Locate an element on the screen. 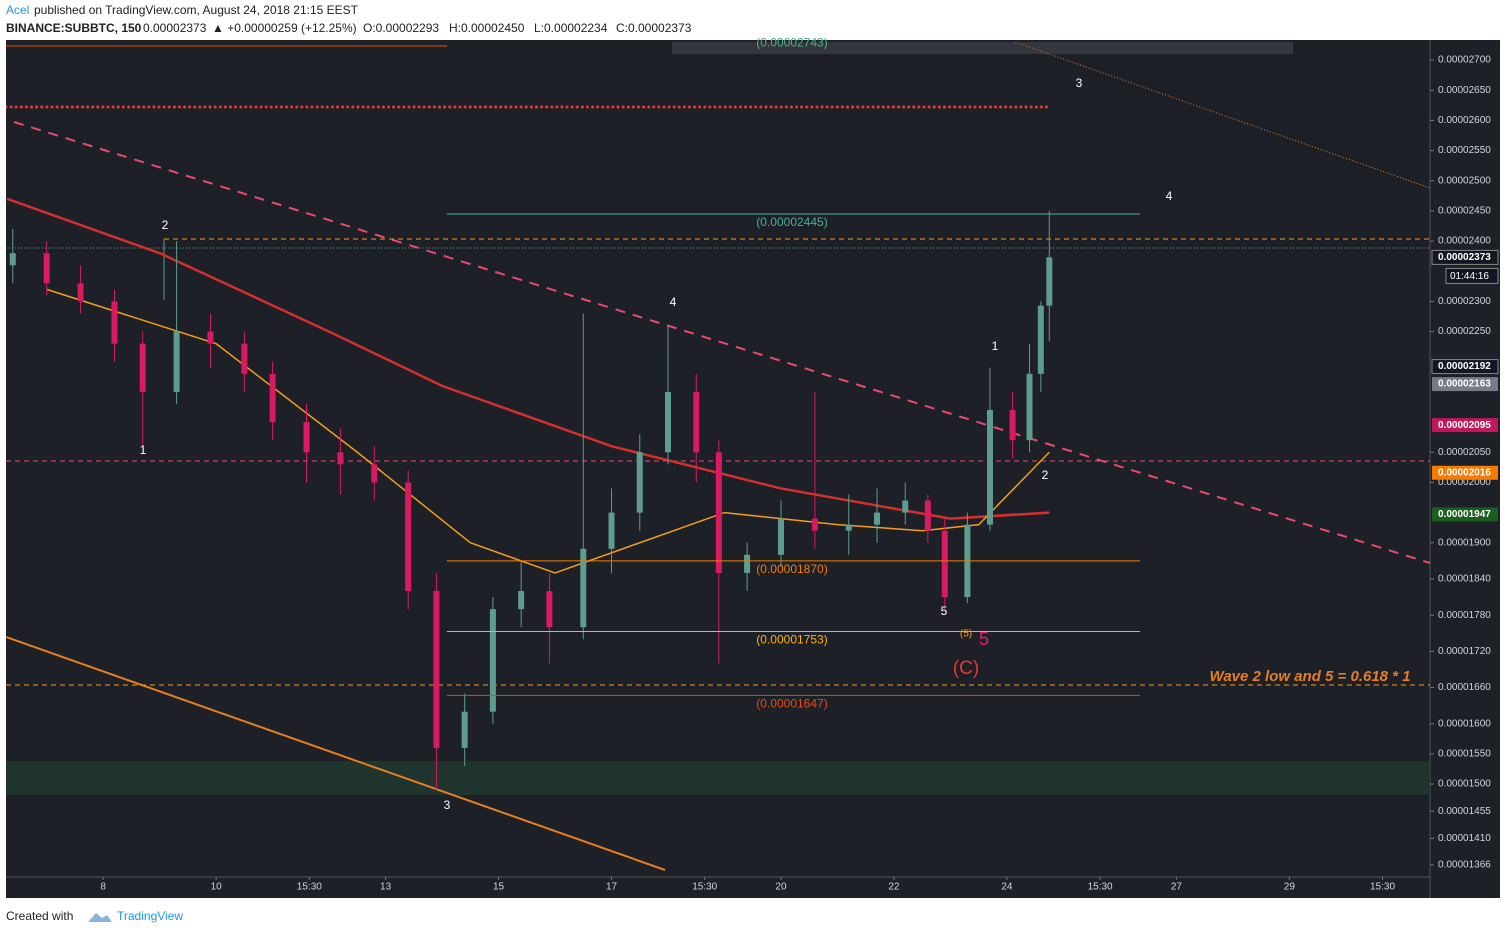 This screenshot has height=935, width=1507. open: O:0.00002293 is located at coordinates (401, 28).